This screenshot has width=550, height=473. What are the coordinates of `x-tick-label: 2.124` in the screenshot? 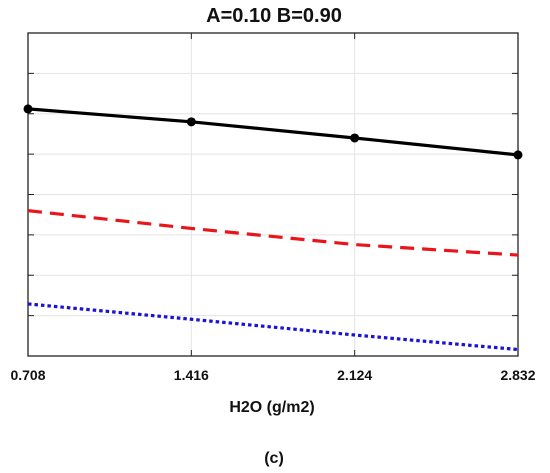 It's located at (354, 375).